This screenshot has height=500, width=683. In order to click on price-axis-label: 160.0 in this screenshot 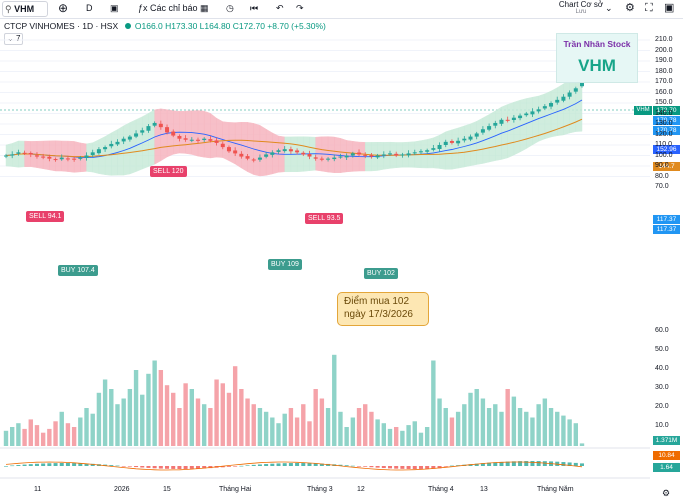, I will do `click(664, 92)`.